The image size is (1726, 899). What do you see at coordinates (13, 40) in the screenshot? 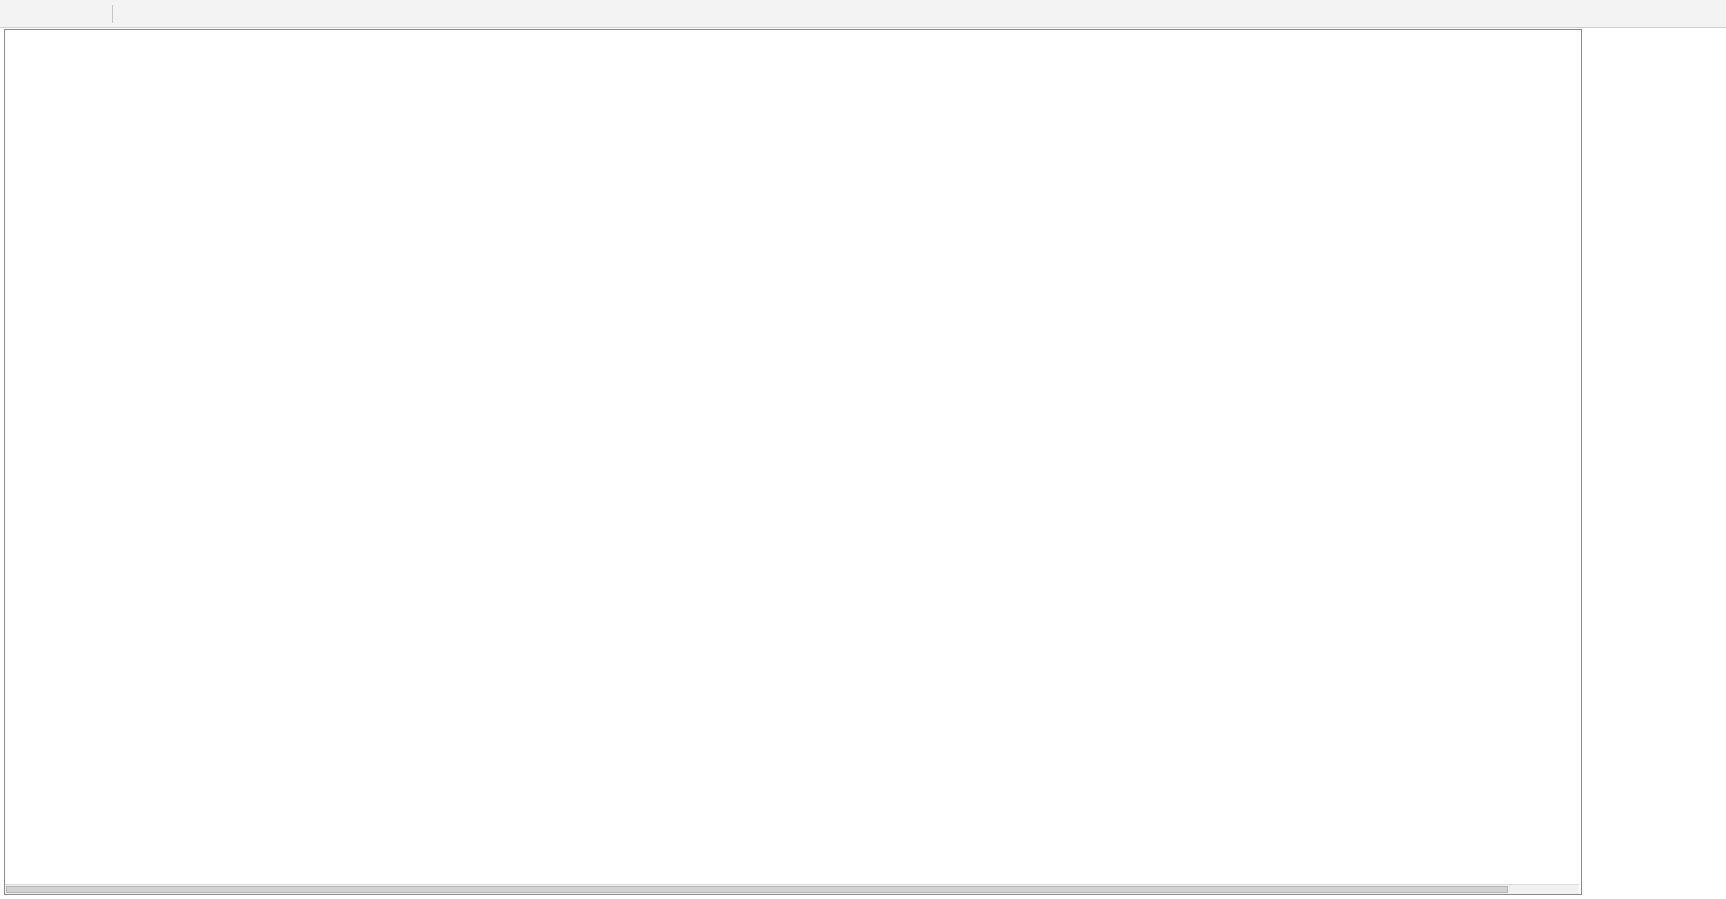
I see `symbol-header` at bounding box center [13, 40].